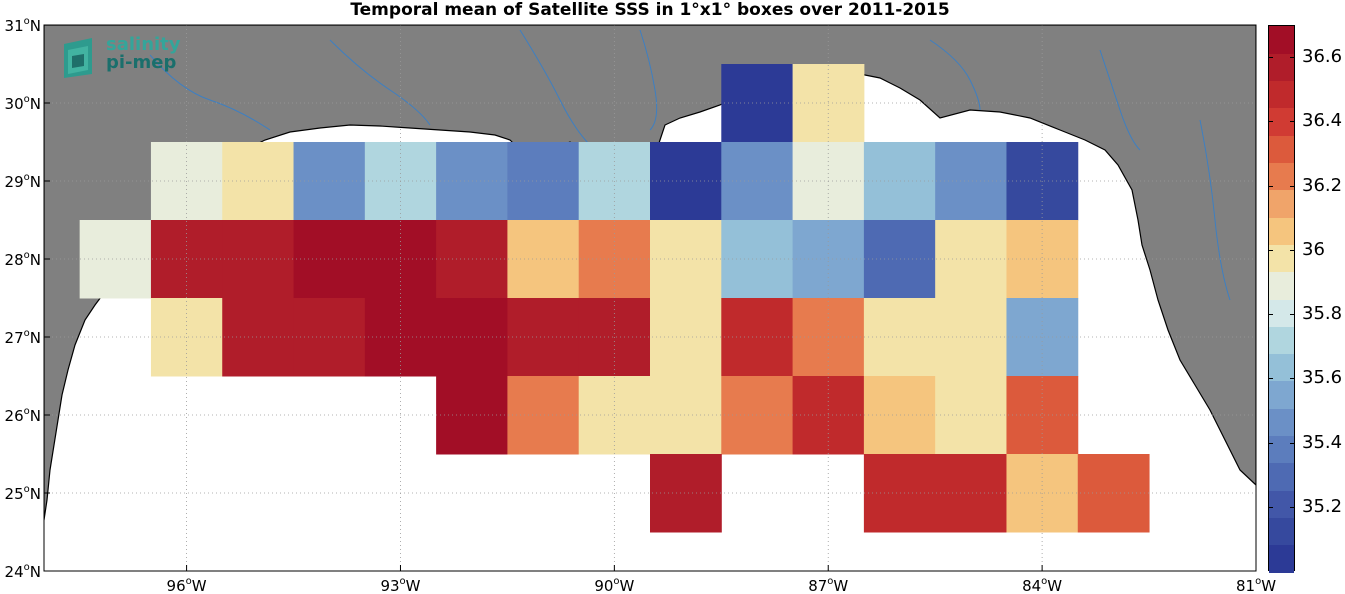  Describe the element at coordinates (1042, 585) in the screenshot. I see `longitude-label: 84oW` at that location.